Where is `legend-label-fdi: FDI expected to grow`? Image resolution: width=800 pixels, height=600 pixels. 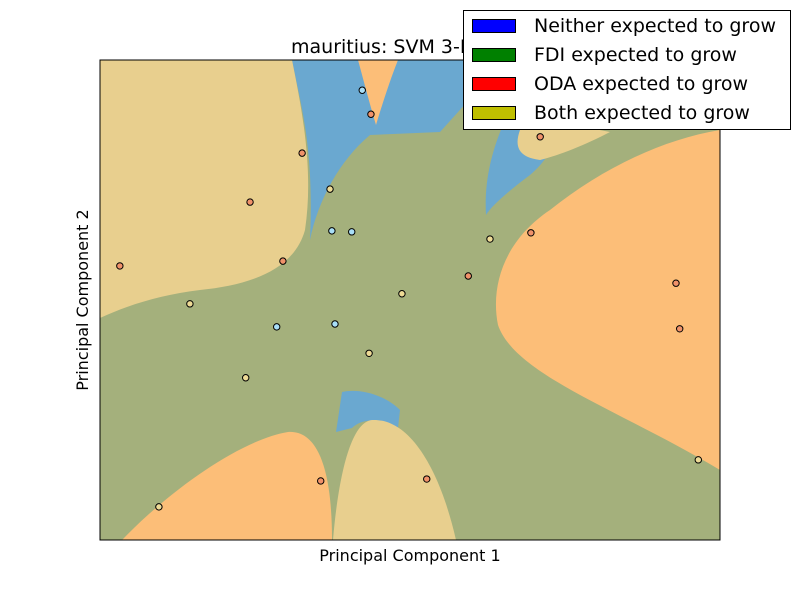
legend-label-fdi: FDI expected to grow is located at coordinates (635, 55).